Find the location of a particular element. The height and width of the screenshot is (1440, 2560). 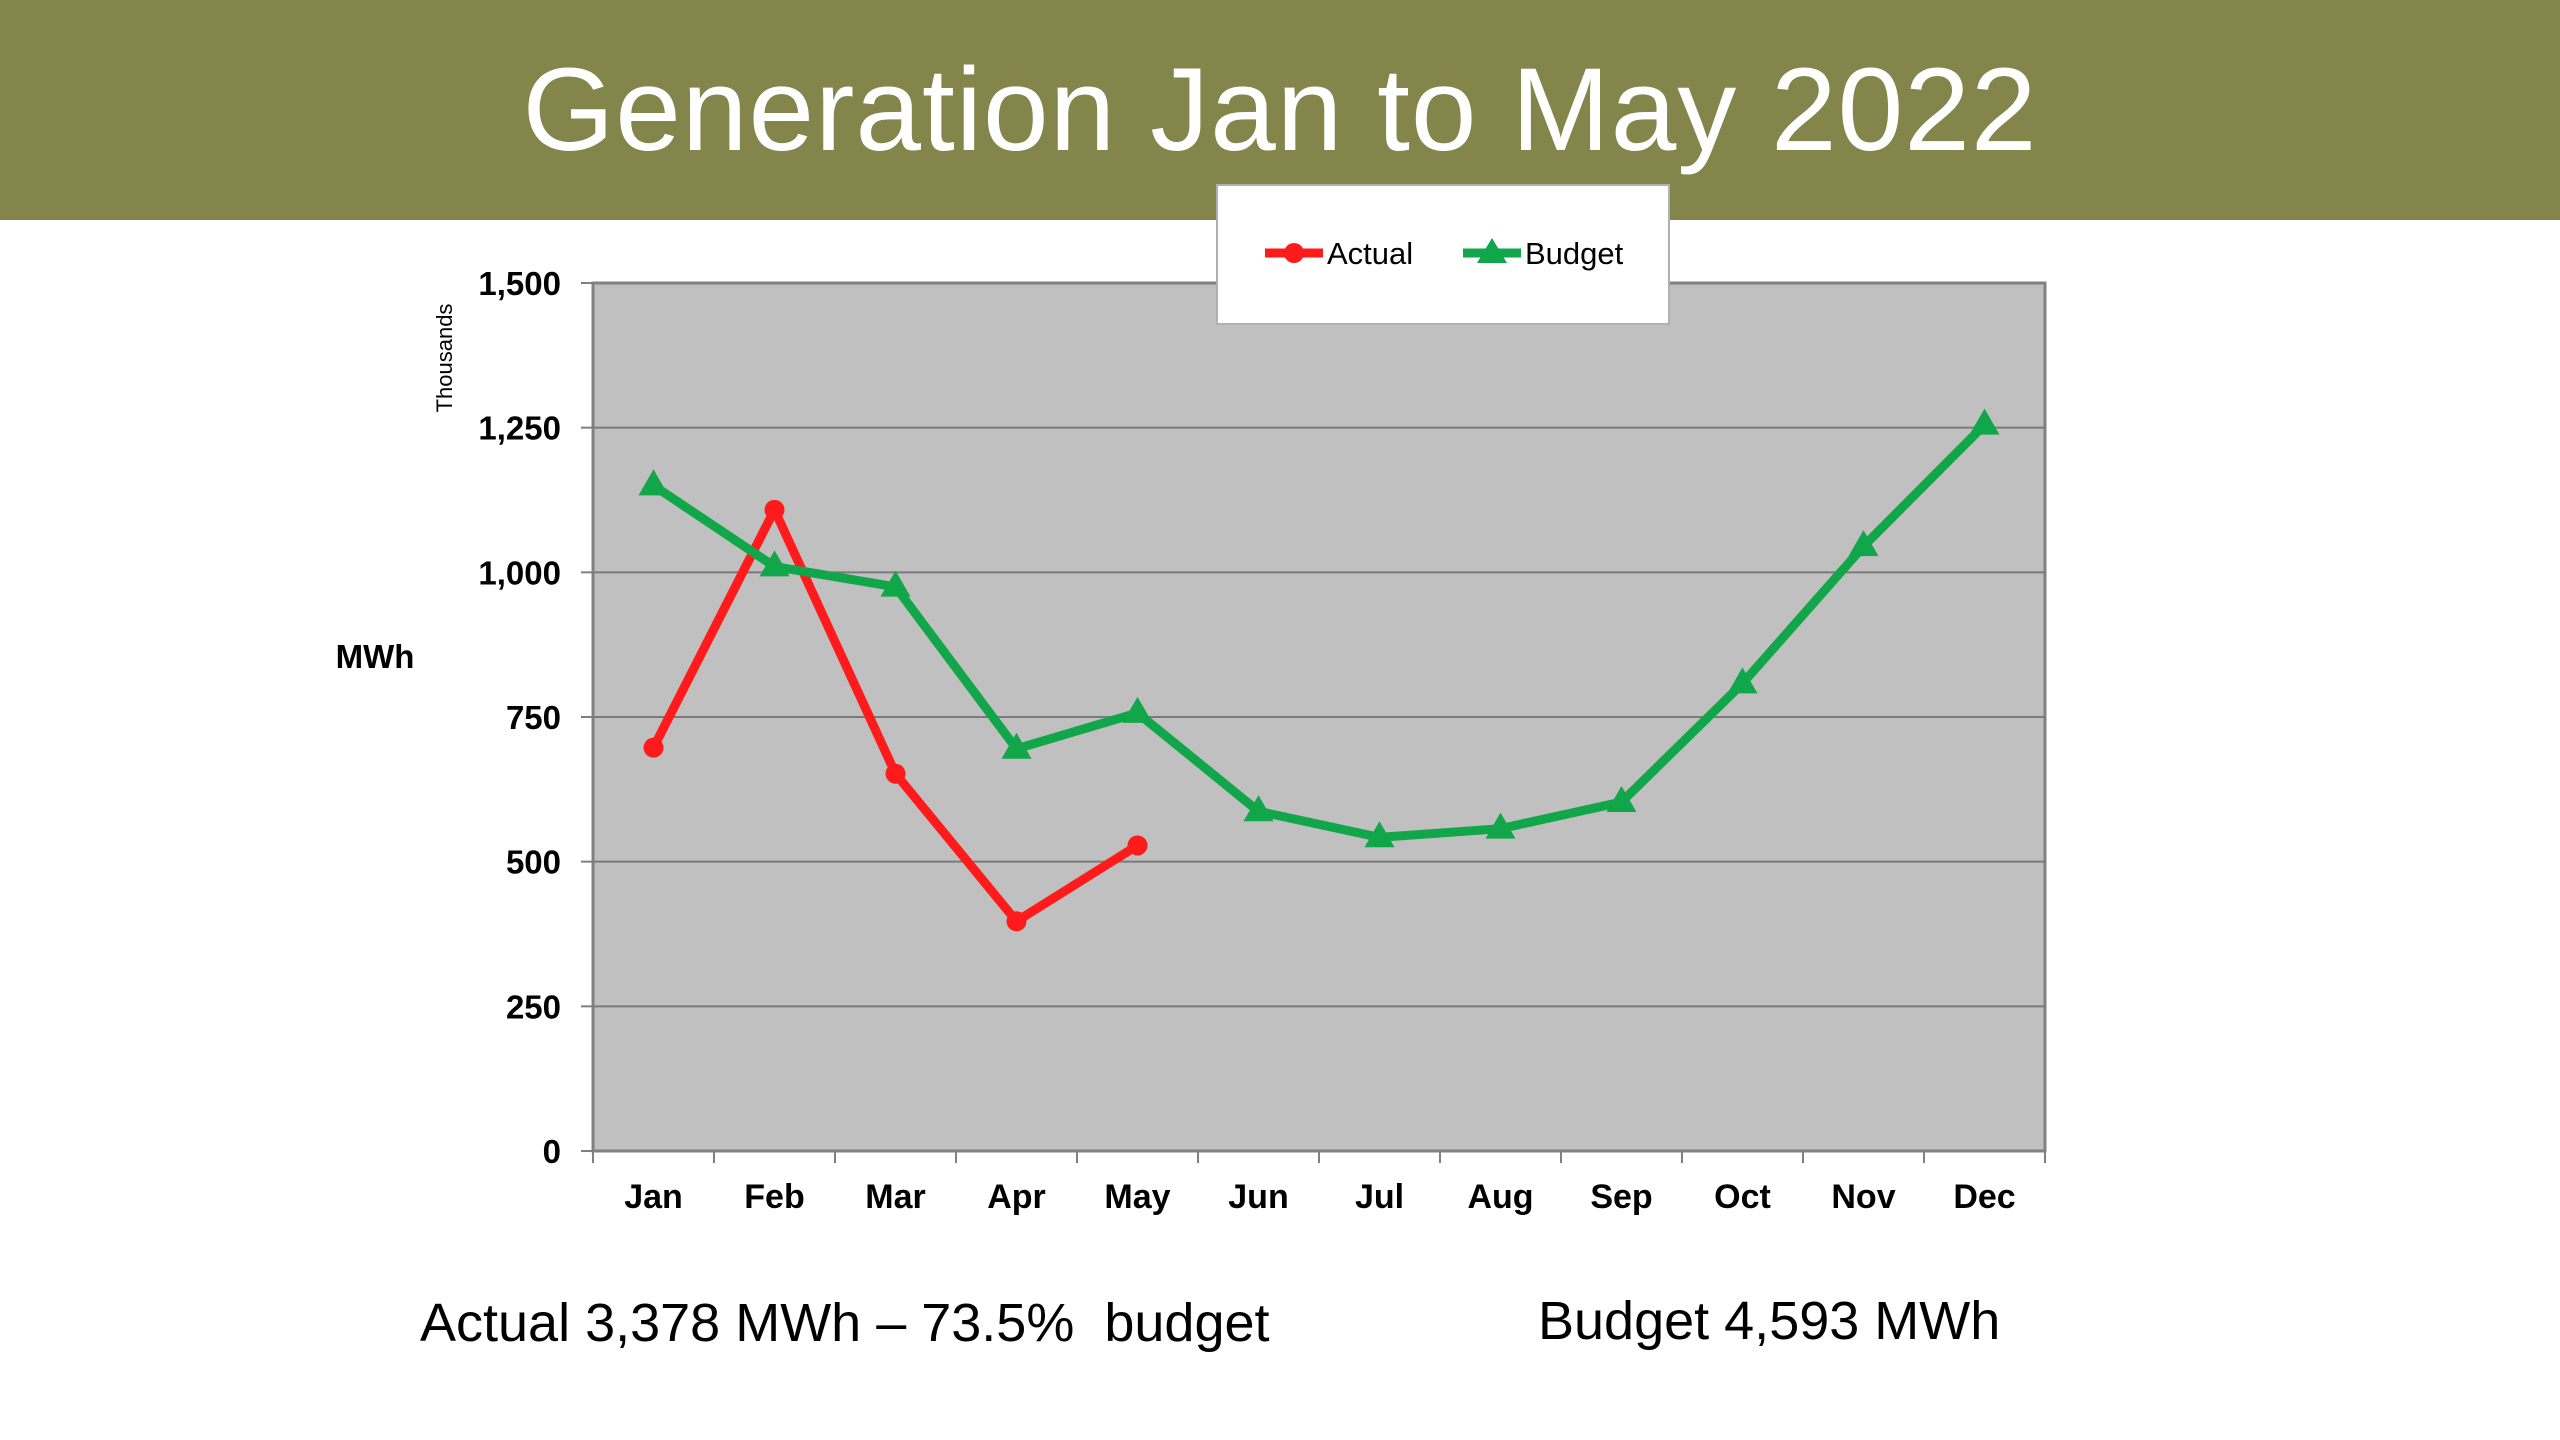

y-tick-label: 750 is located at coordinates (533, 717).